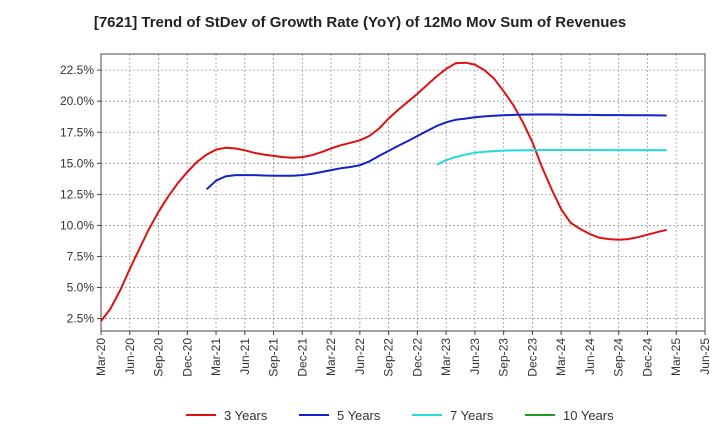 The height and width of the screenshot is (440, 720). I want to click on x-tick-label: Dec-24, so click(647, 357).